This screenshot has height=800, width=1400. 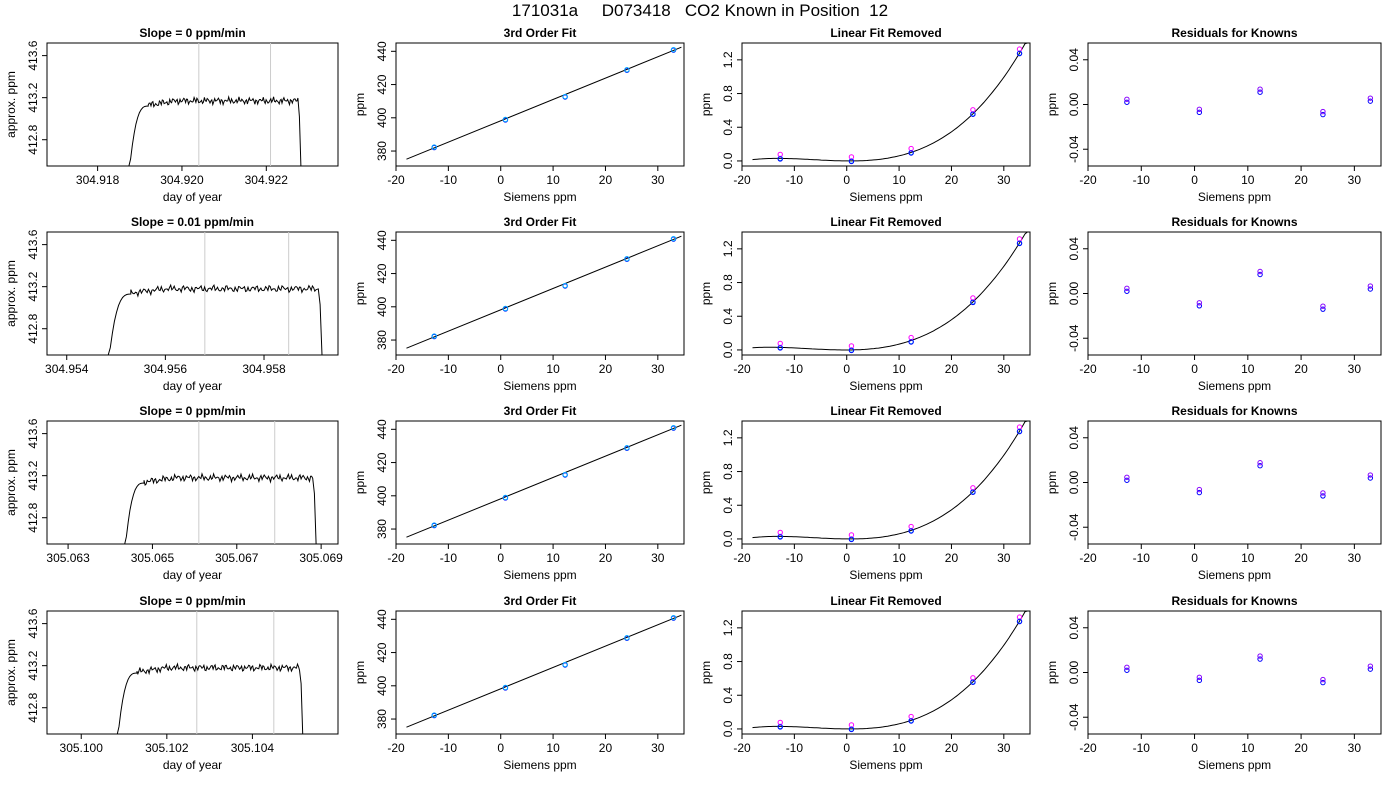 What do you see at coordinates (728, 728) in the screenshot?
I see `y-tick-label: 0.0` at bounding box center [728, 728].